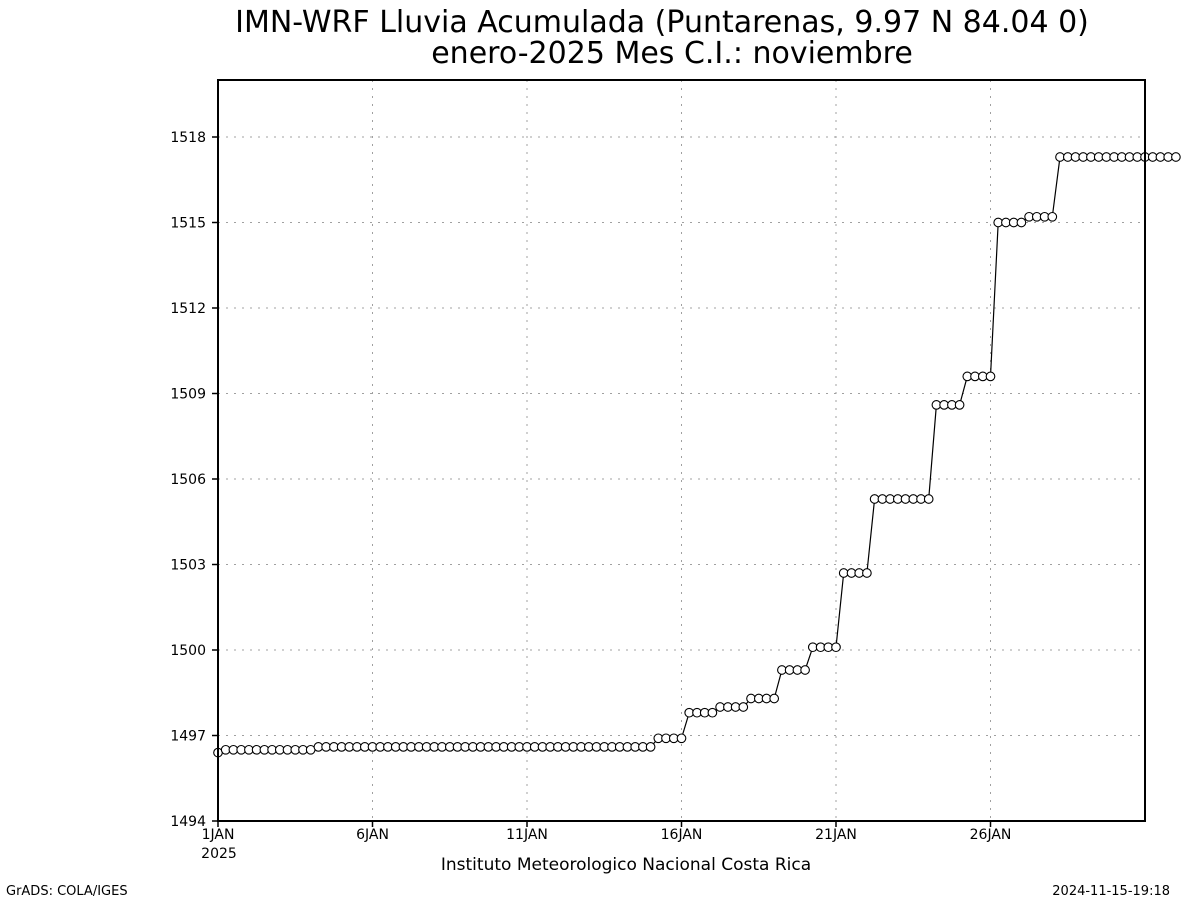  I want to click on x-tick-label: 26JAN, so click(991, 835).